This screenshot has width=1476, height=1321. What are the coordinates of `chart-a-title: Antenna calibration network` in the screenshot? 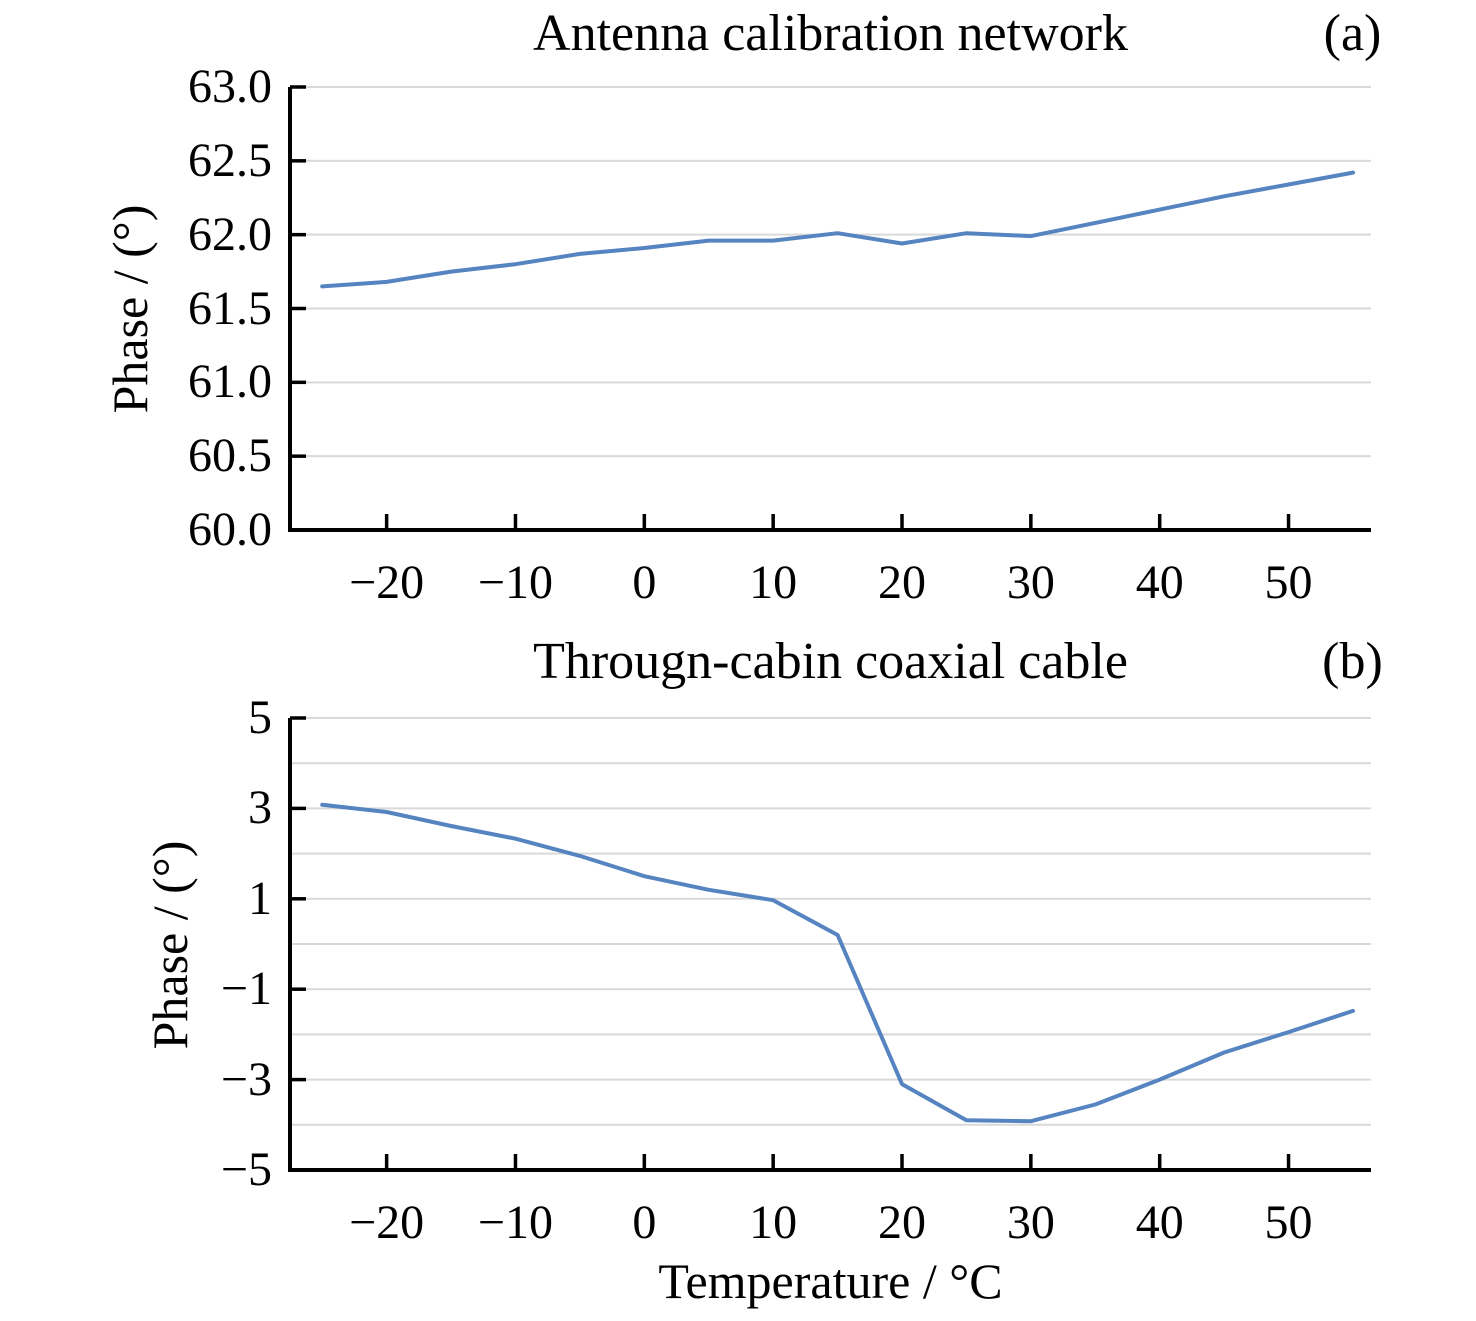 It's located at (830, 33).